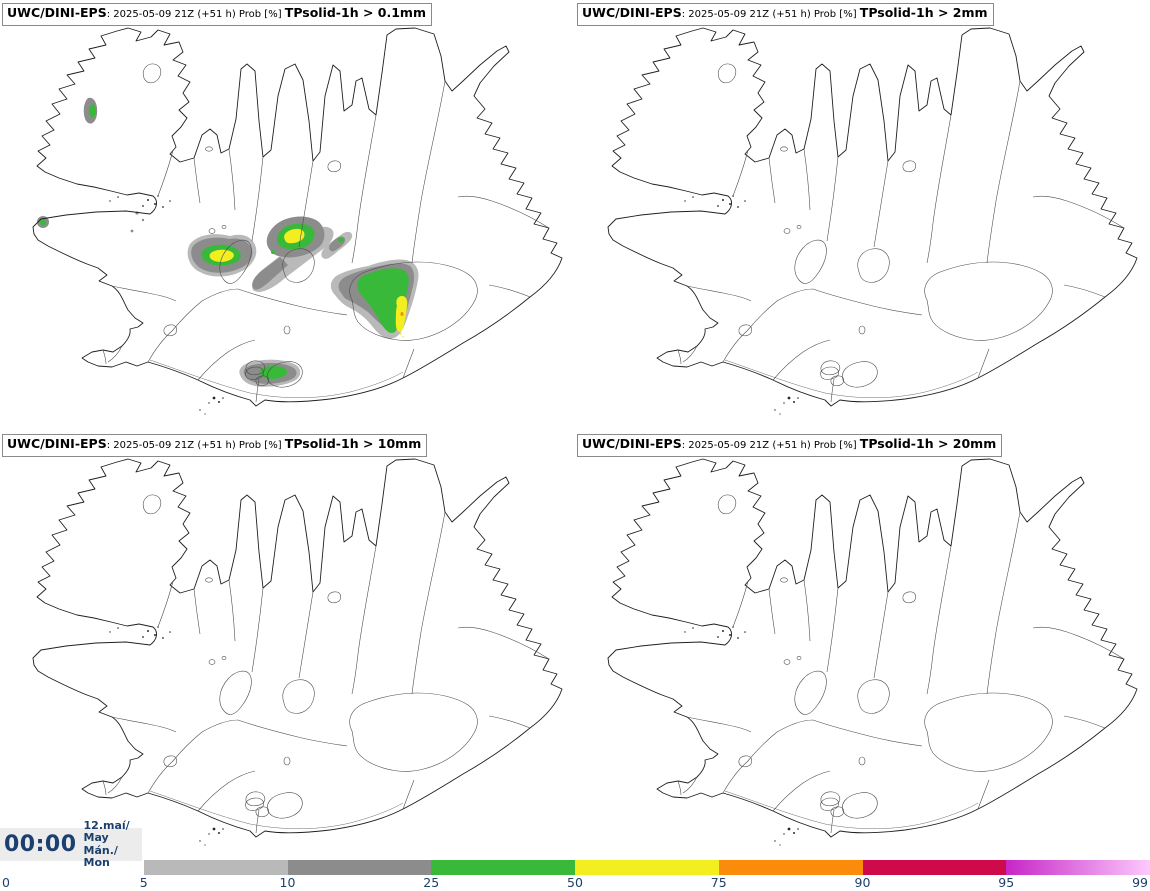 The image size is (1150, 891). Describe the element at coordinates (1140, 882) in the screenshot. I see `colorbar-tick-label: 99` at that location.